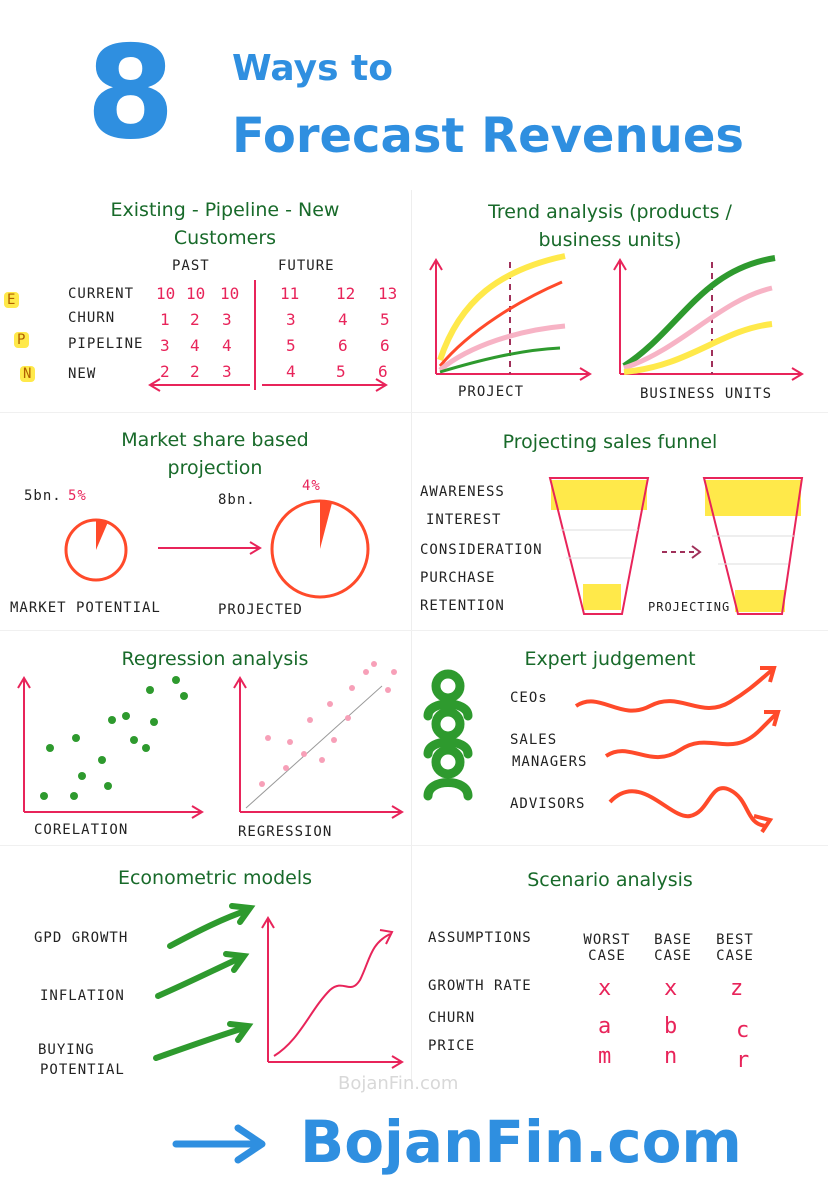 This screenshot has width=828, height=1200. Describe the element at coordinates (225, 238) in the screenshot. I see `s1-title-line2: Customers` at that location.